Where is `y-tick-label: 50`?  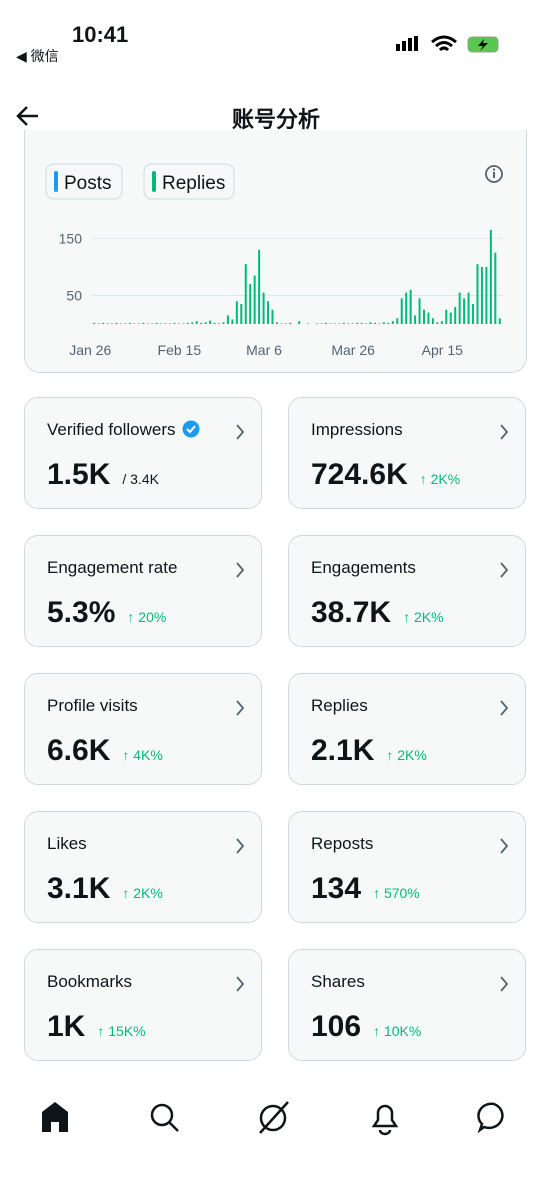 y-tick-label: 50 is located at coordinates (74, 295).